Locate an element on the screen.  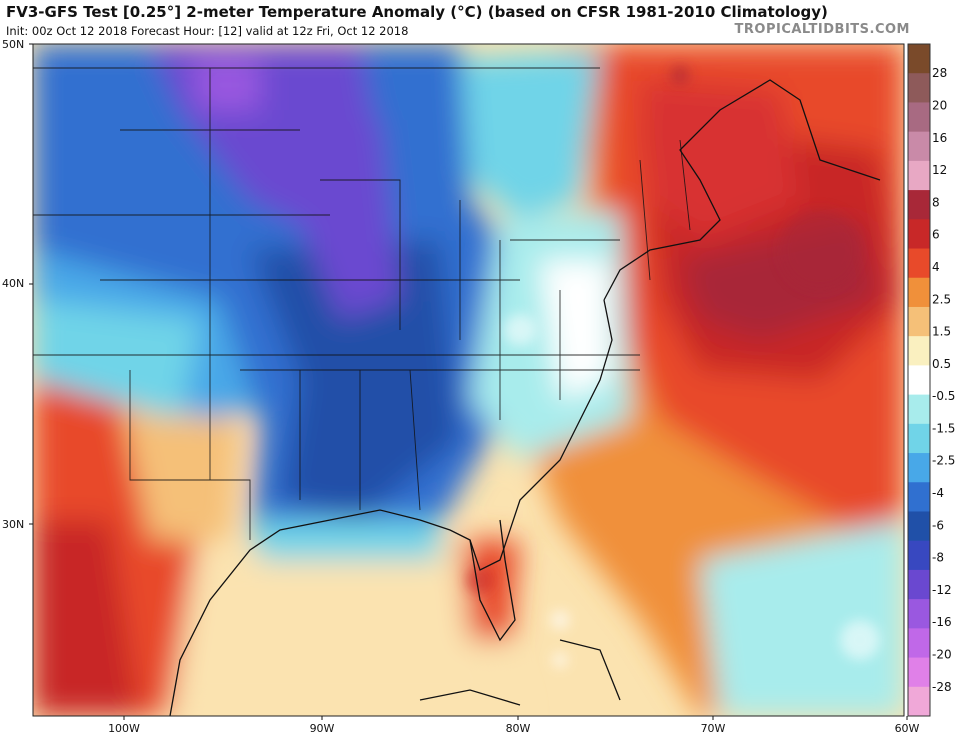
lon-label: 80W is located at coordinates (518, 728).